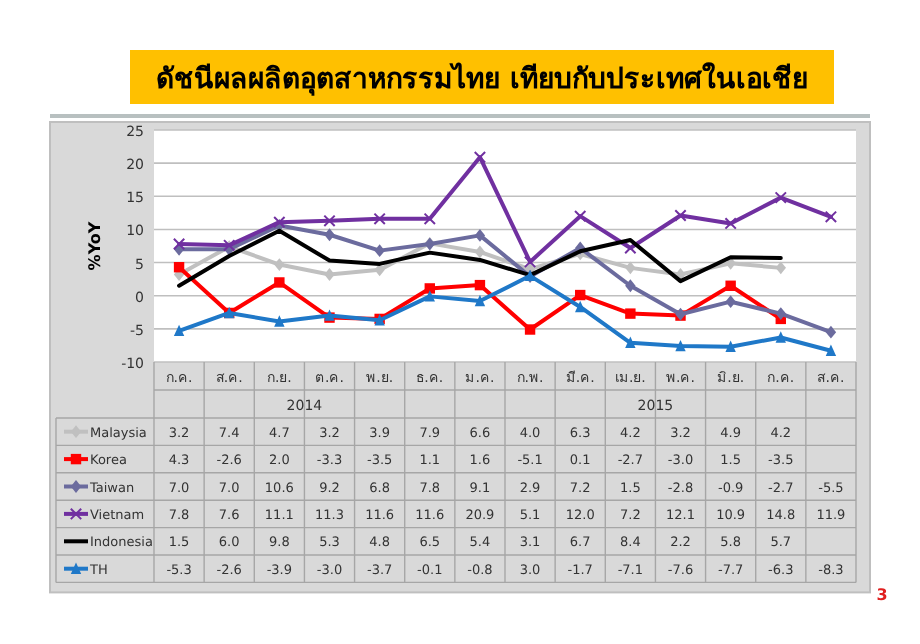 This screenshot has height=644, width=920. Describe the element at coordinates (482, 78) in the screenshot. I see `chart-title: ดัชนีผลผลิตอุตสาหกรรมไทย เทียบกับประเทศในเอเชีย` at that location.